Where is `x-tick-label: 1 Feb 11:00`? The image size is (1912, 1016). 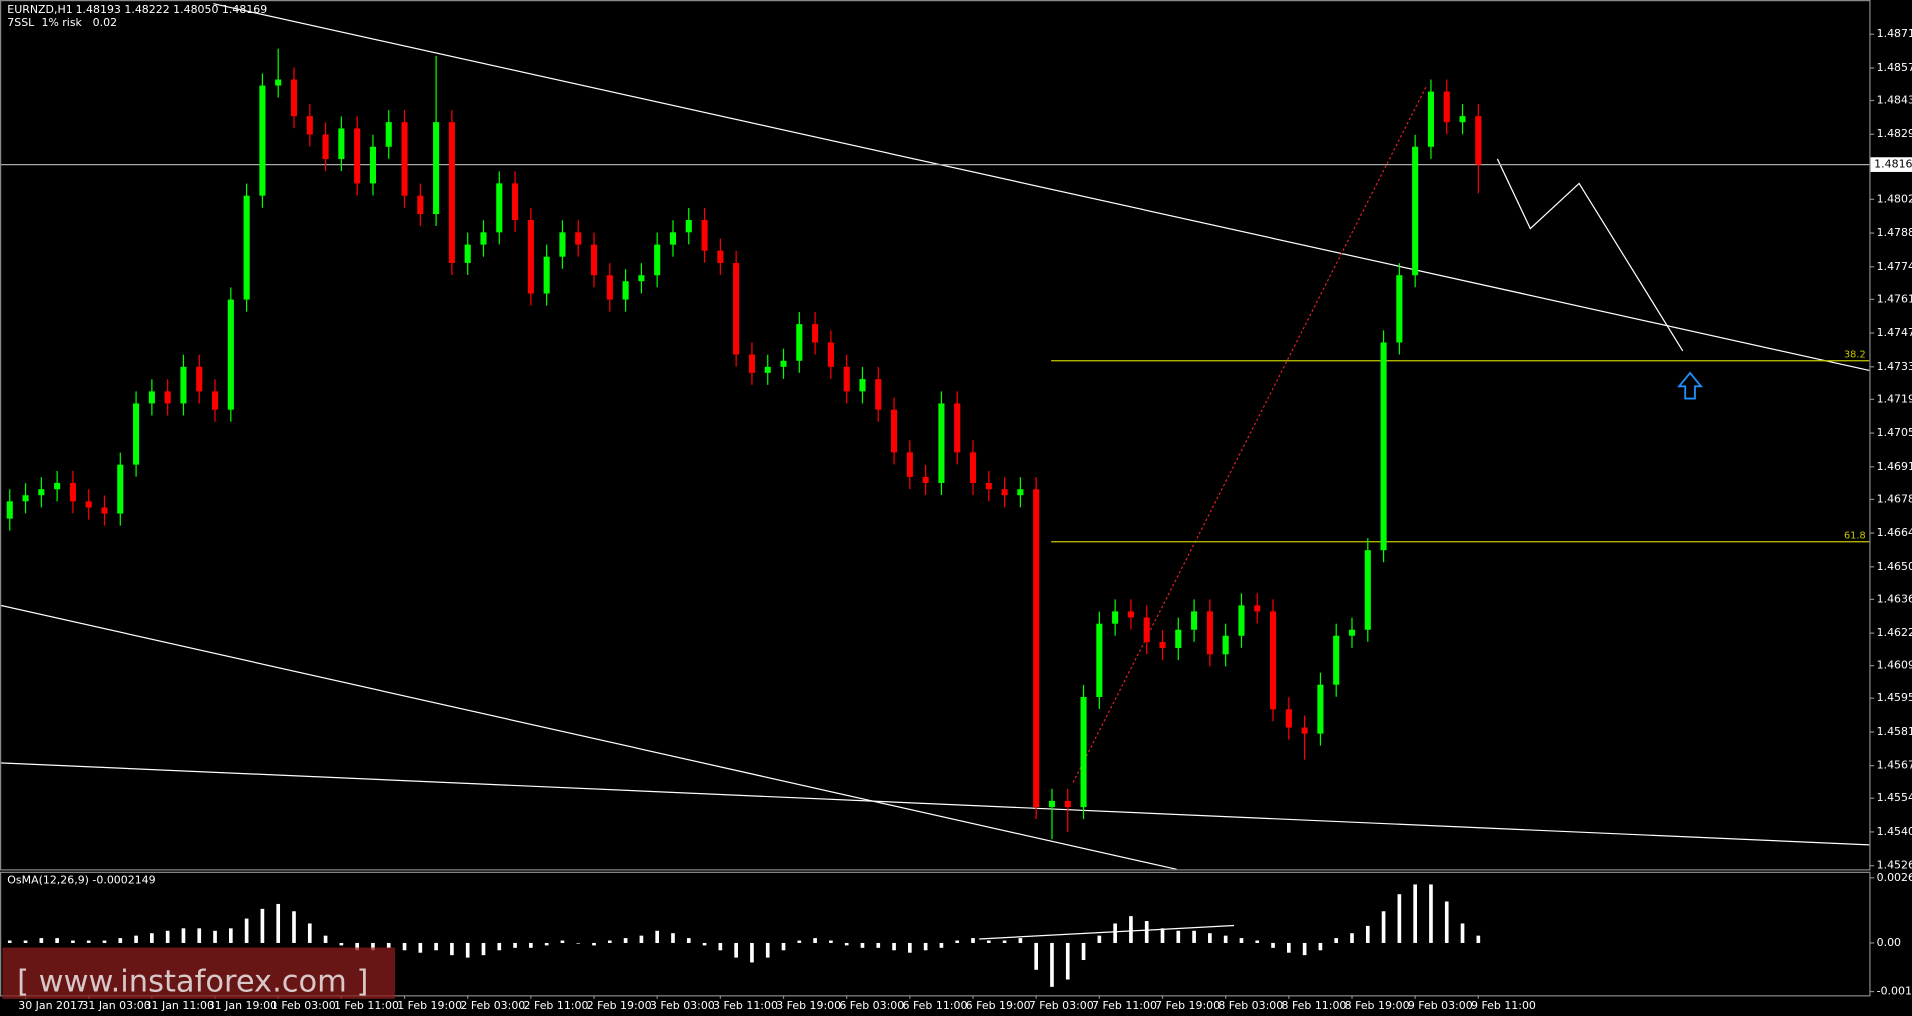 x-tick-label: 1 Feb 11:00 is located at coordinates (366, 1005).